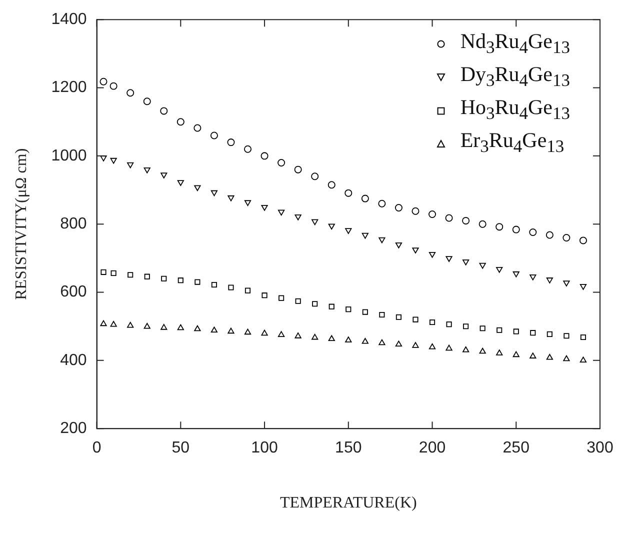 The height and width of the screenshot is (537, 624). Describe the element at coordinates (512, 142) in the screenshot. I see `legend-label: Er$_{3}$Ru$_{4}$Ge$_{13}$` at that location.